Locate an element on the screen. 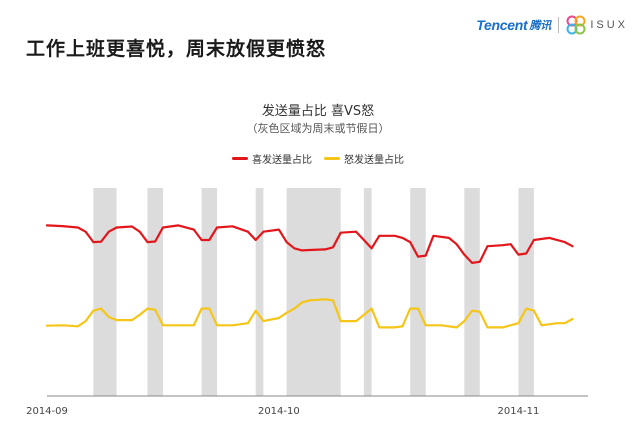 The height and width of the screenshot is (436, 636). series-line-joy is located at coordinates (309, 244).